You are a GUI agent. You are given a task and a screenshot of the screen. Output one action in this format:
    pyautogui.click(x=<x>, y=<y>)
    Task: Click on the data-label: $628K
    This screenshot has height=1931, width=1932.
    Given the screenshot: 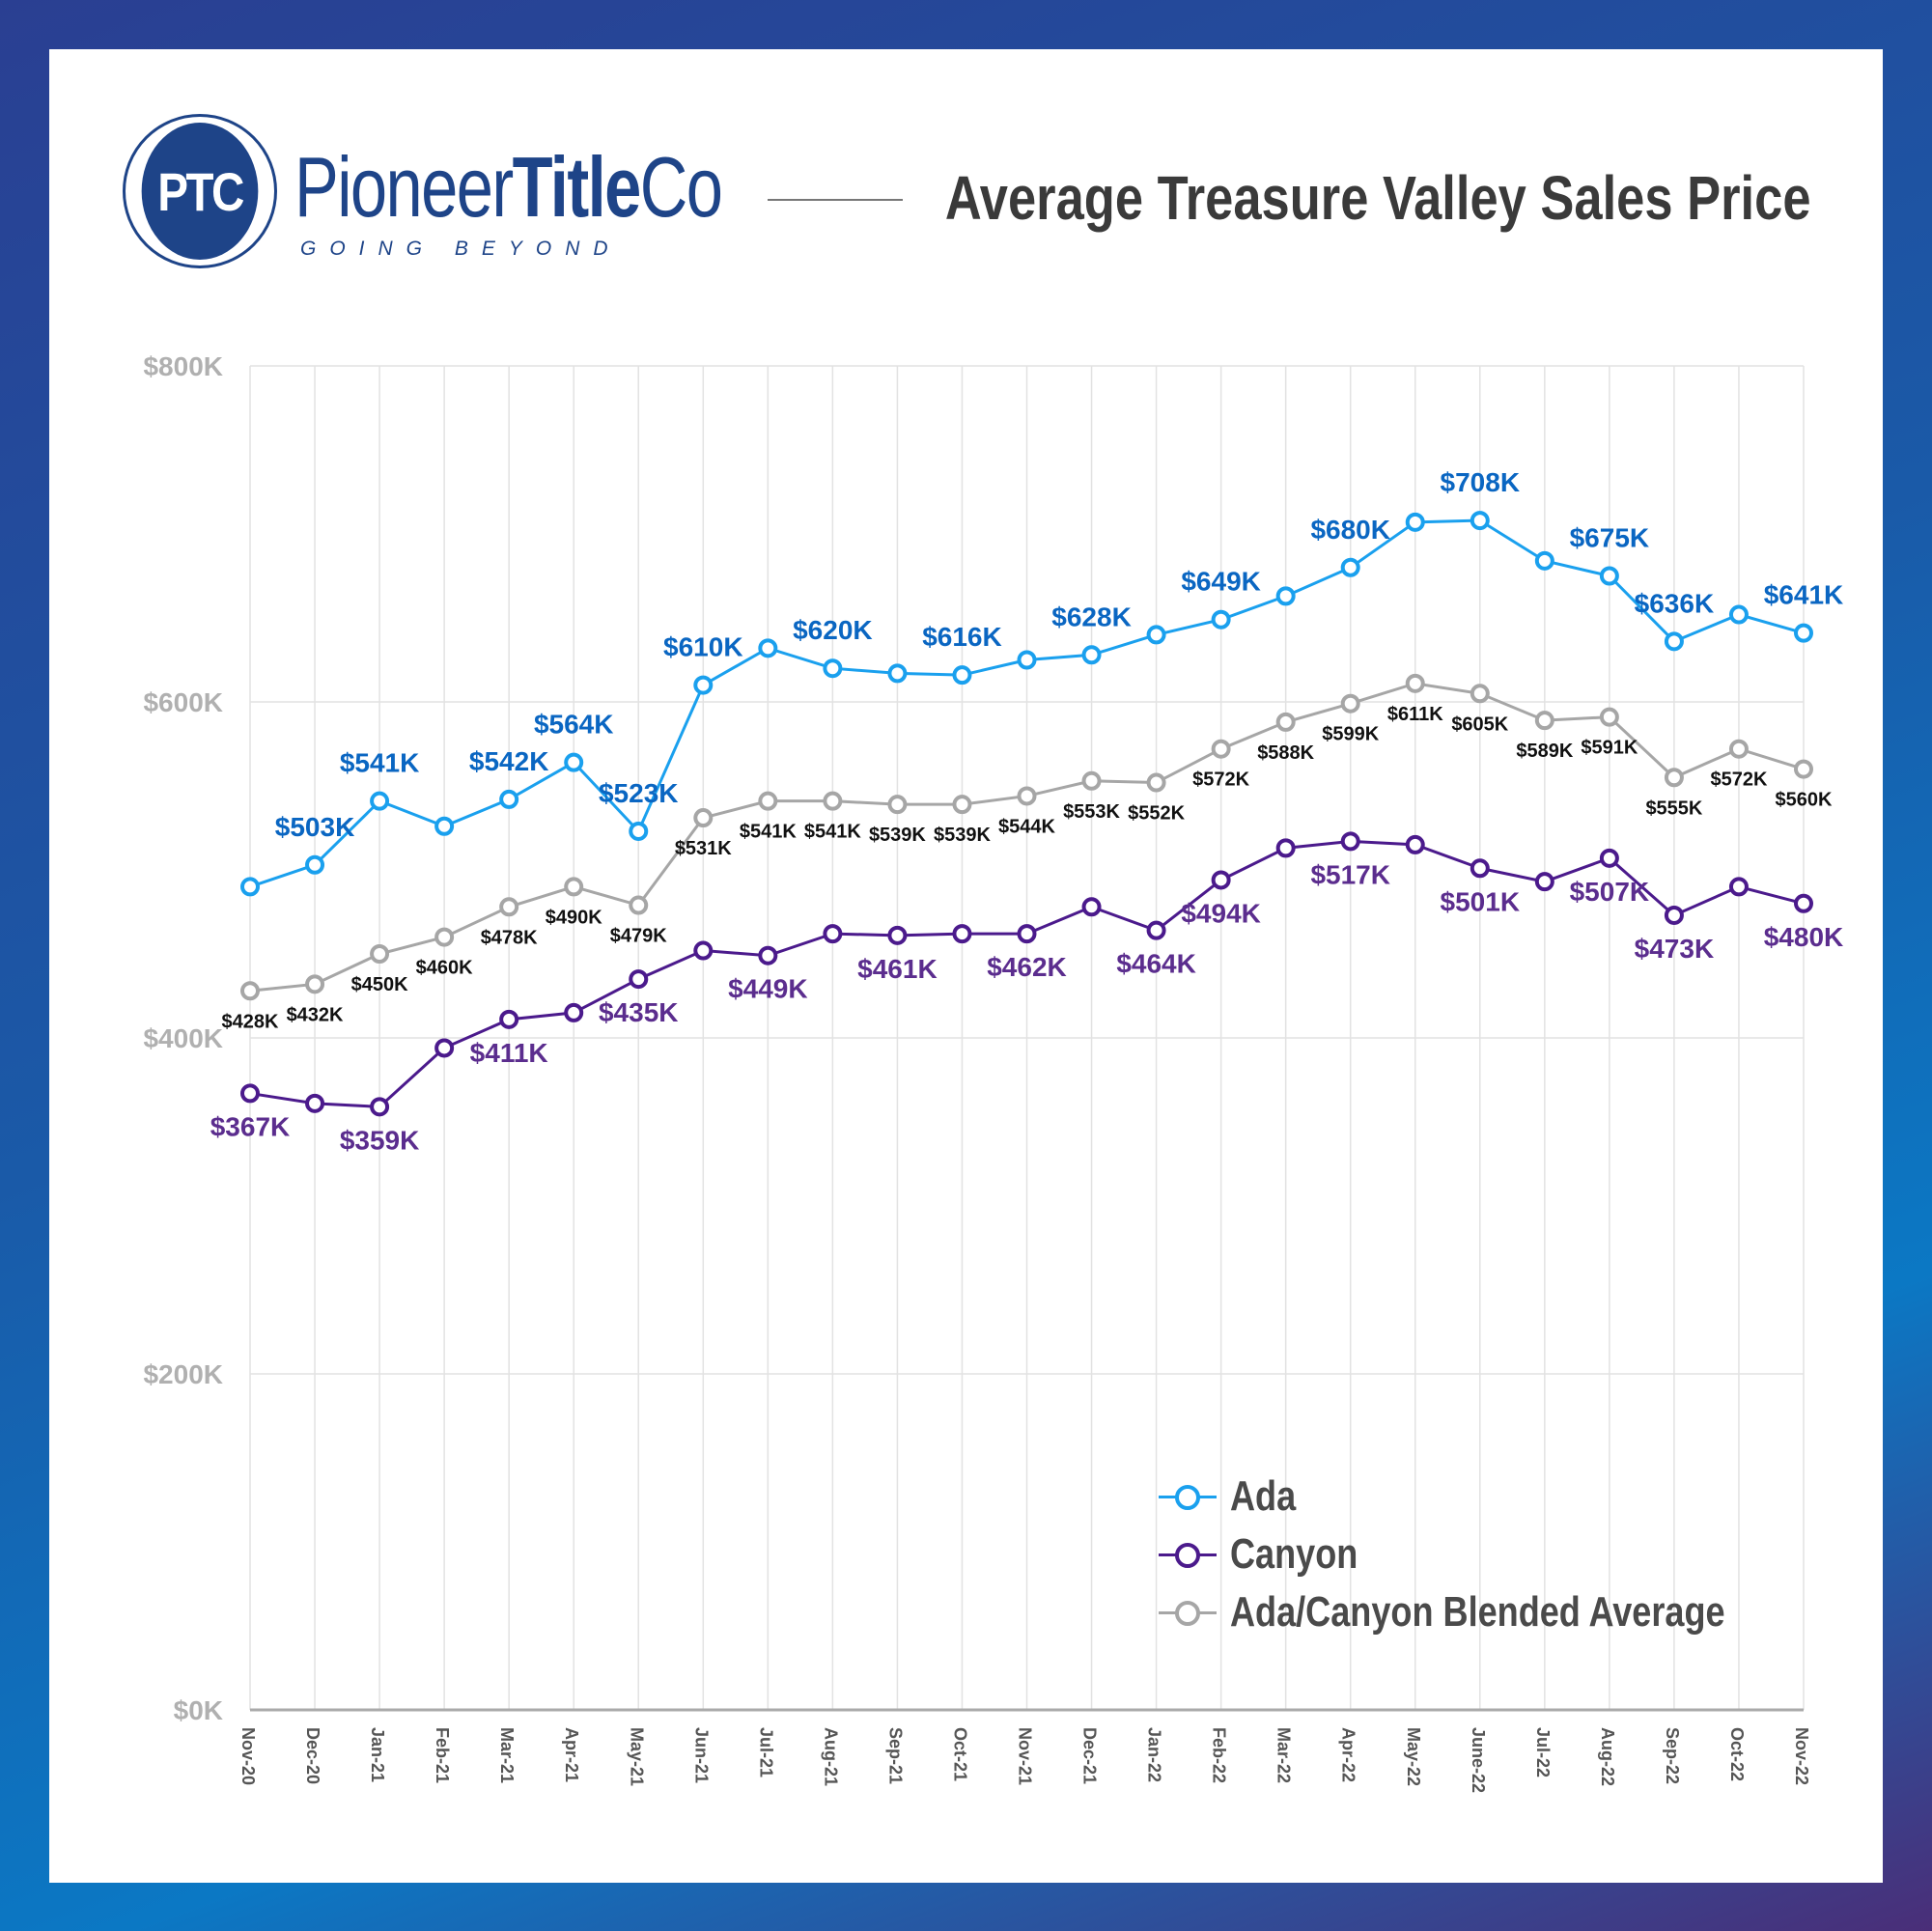 What is the action you would take?
    pyautogui.click(x=1091, y=616)
    